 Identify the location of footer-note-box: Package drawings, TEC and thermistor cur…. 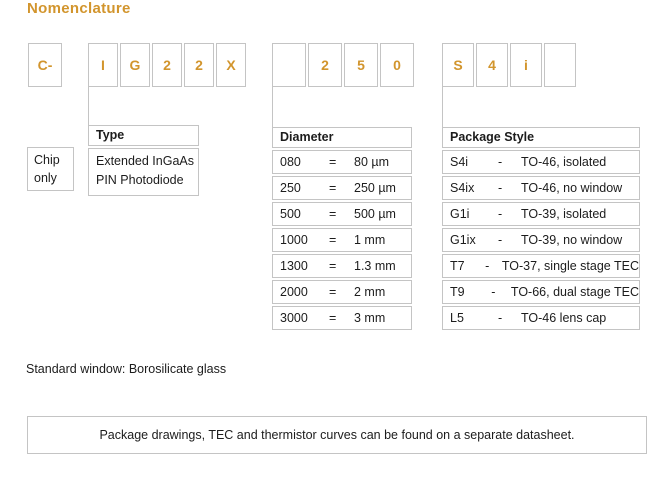
(337, 435).